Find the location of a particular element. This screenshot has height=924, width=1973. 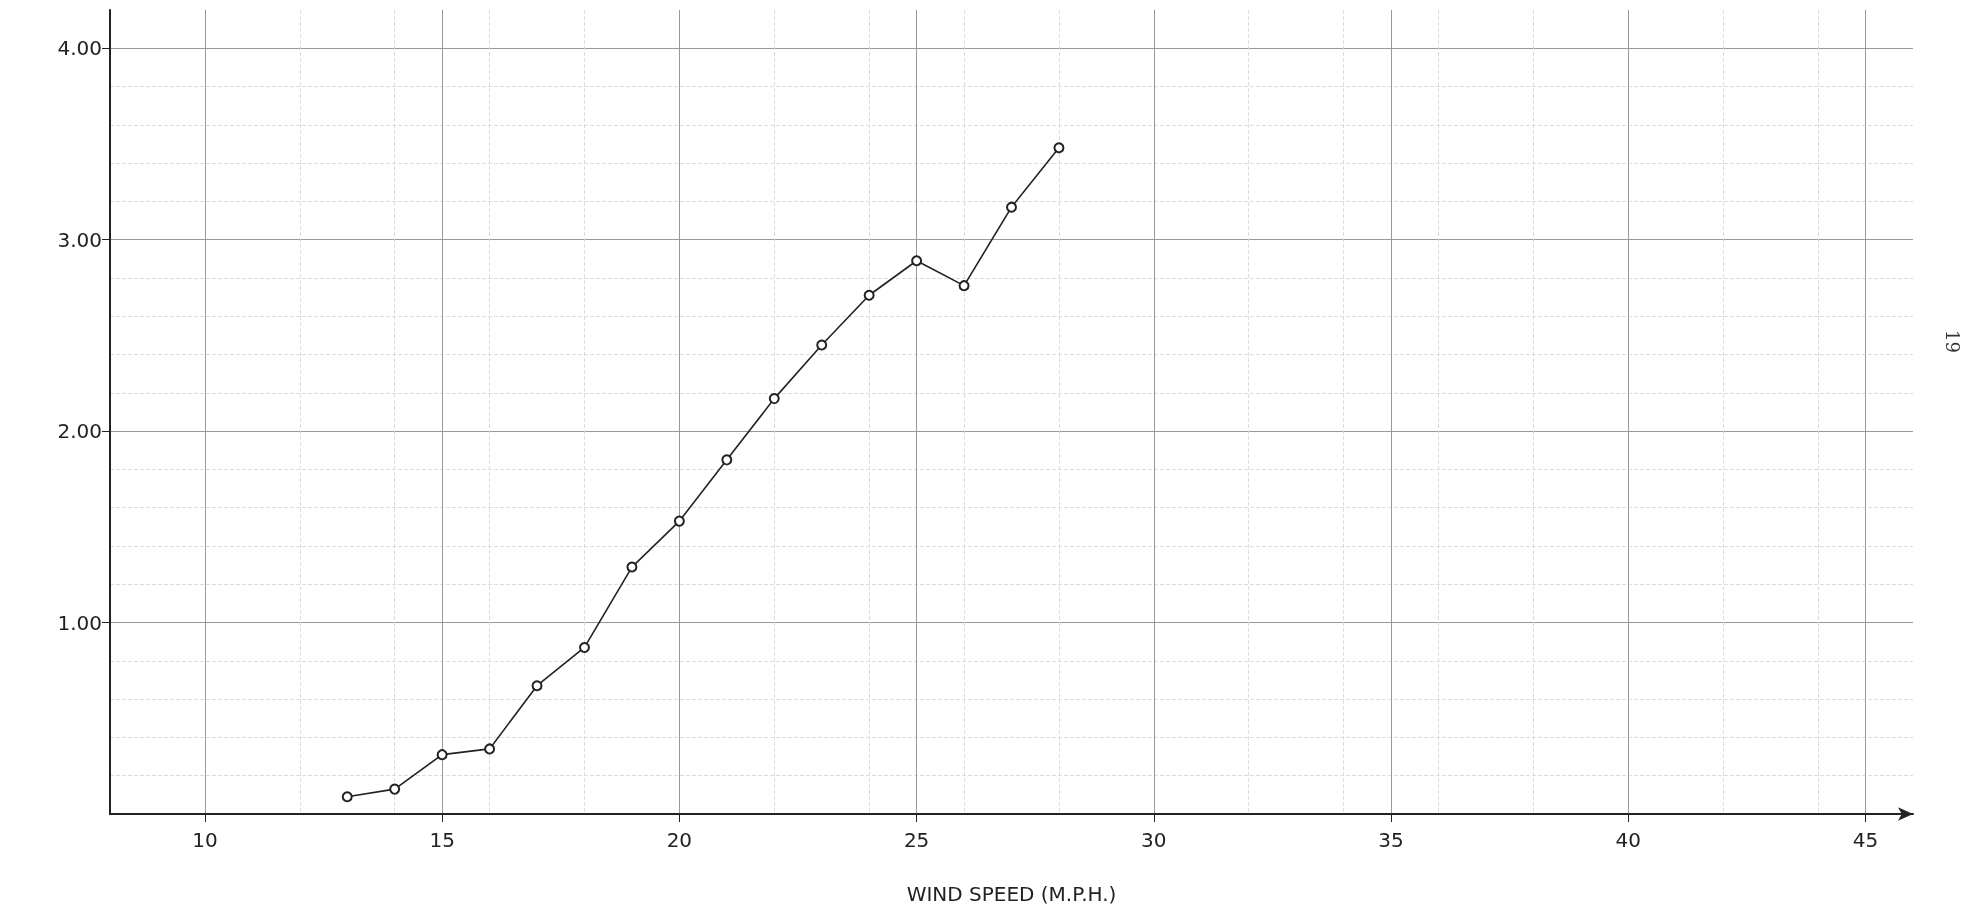

y-tick-label: 4.00 is located at coordinates (79, 48).